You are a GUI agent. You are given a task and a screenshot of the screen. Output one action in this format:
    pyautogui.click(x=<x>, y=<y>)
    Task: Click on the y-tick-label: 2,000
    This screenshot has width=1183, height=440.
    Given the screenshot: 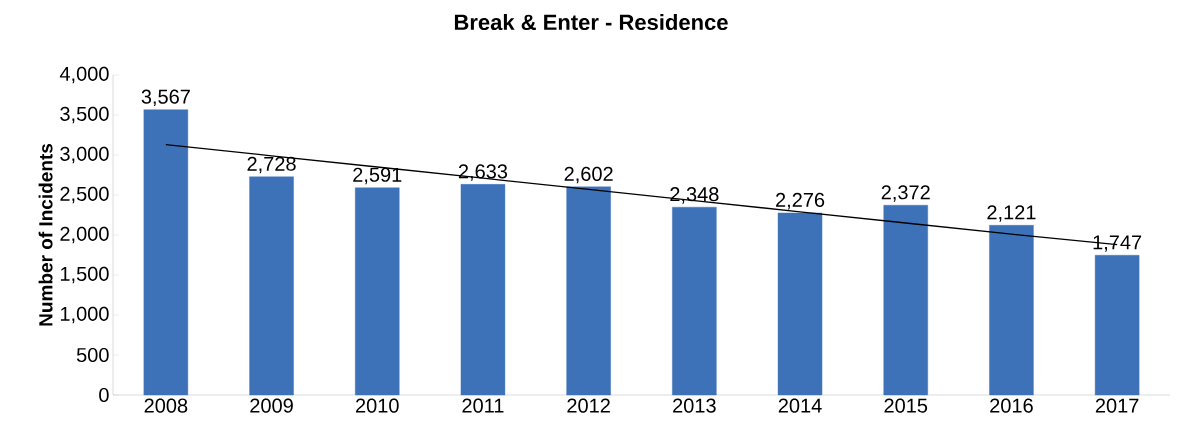 What is the action you would take?
    pyautogui.click(x=84, y=235)
    